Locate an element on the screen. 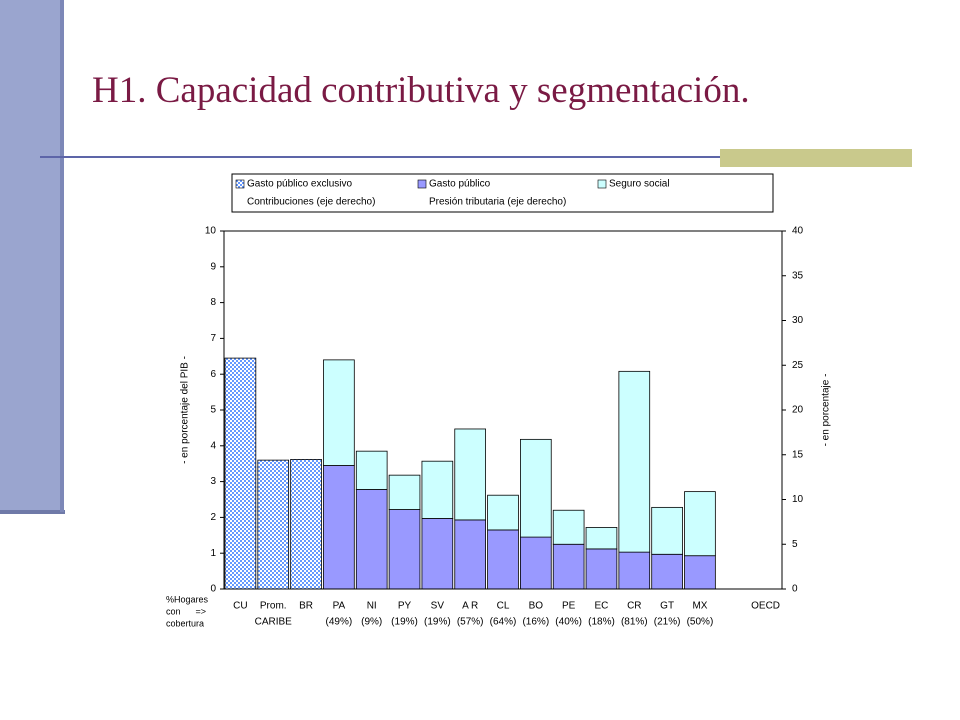 The height and width of the screenshot is (720, 960). y2-tick-label: 25 is located at coordinates (798, 365).